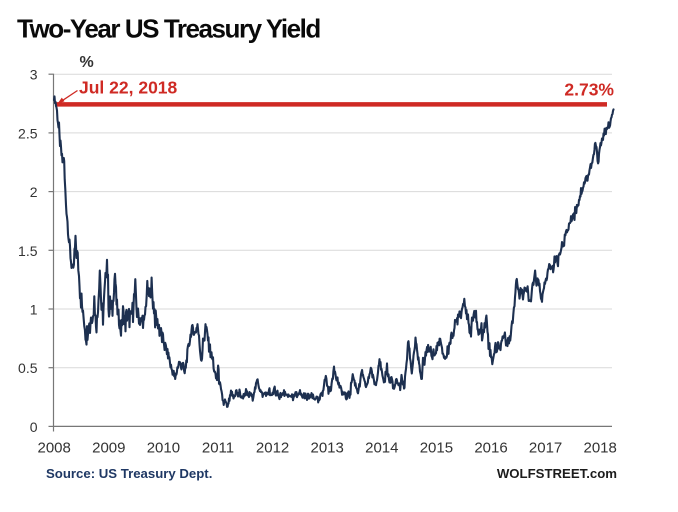 This screenshot has height=512, width=678. I want to click on svg-text: 2014, so click(381, 448).